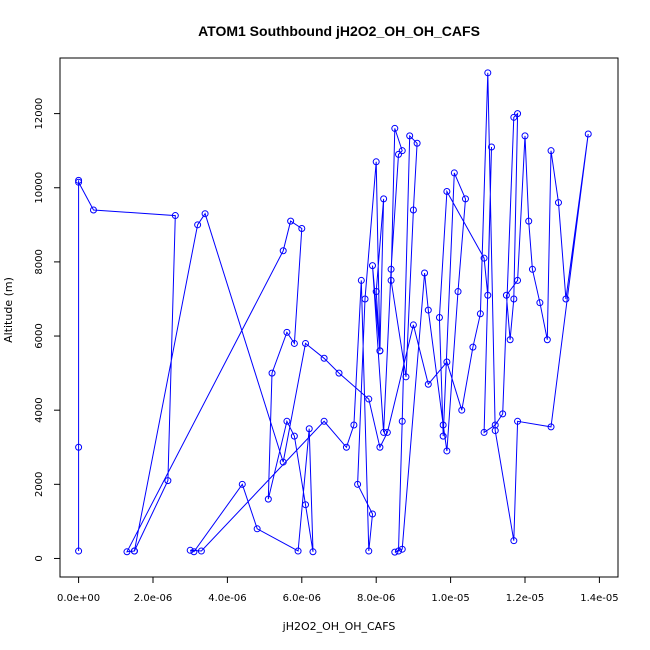 The height and width of the screenshot is (650, 650). What do you see at coordinates (339, 626) in the screenshot?
I see `x-axis-label: jH2O2_OH_OH_CAFS` at bounding box center [339, 626].